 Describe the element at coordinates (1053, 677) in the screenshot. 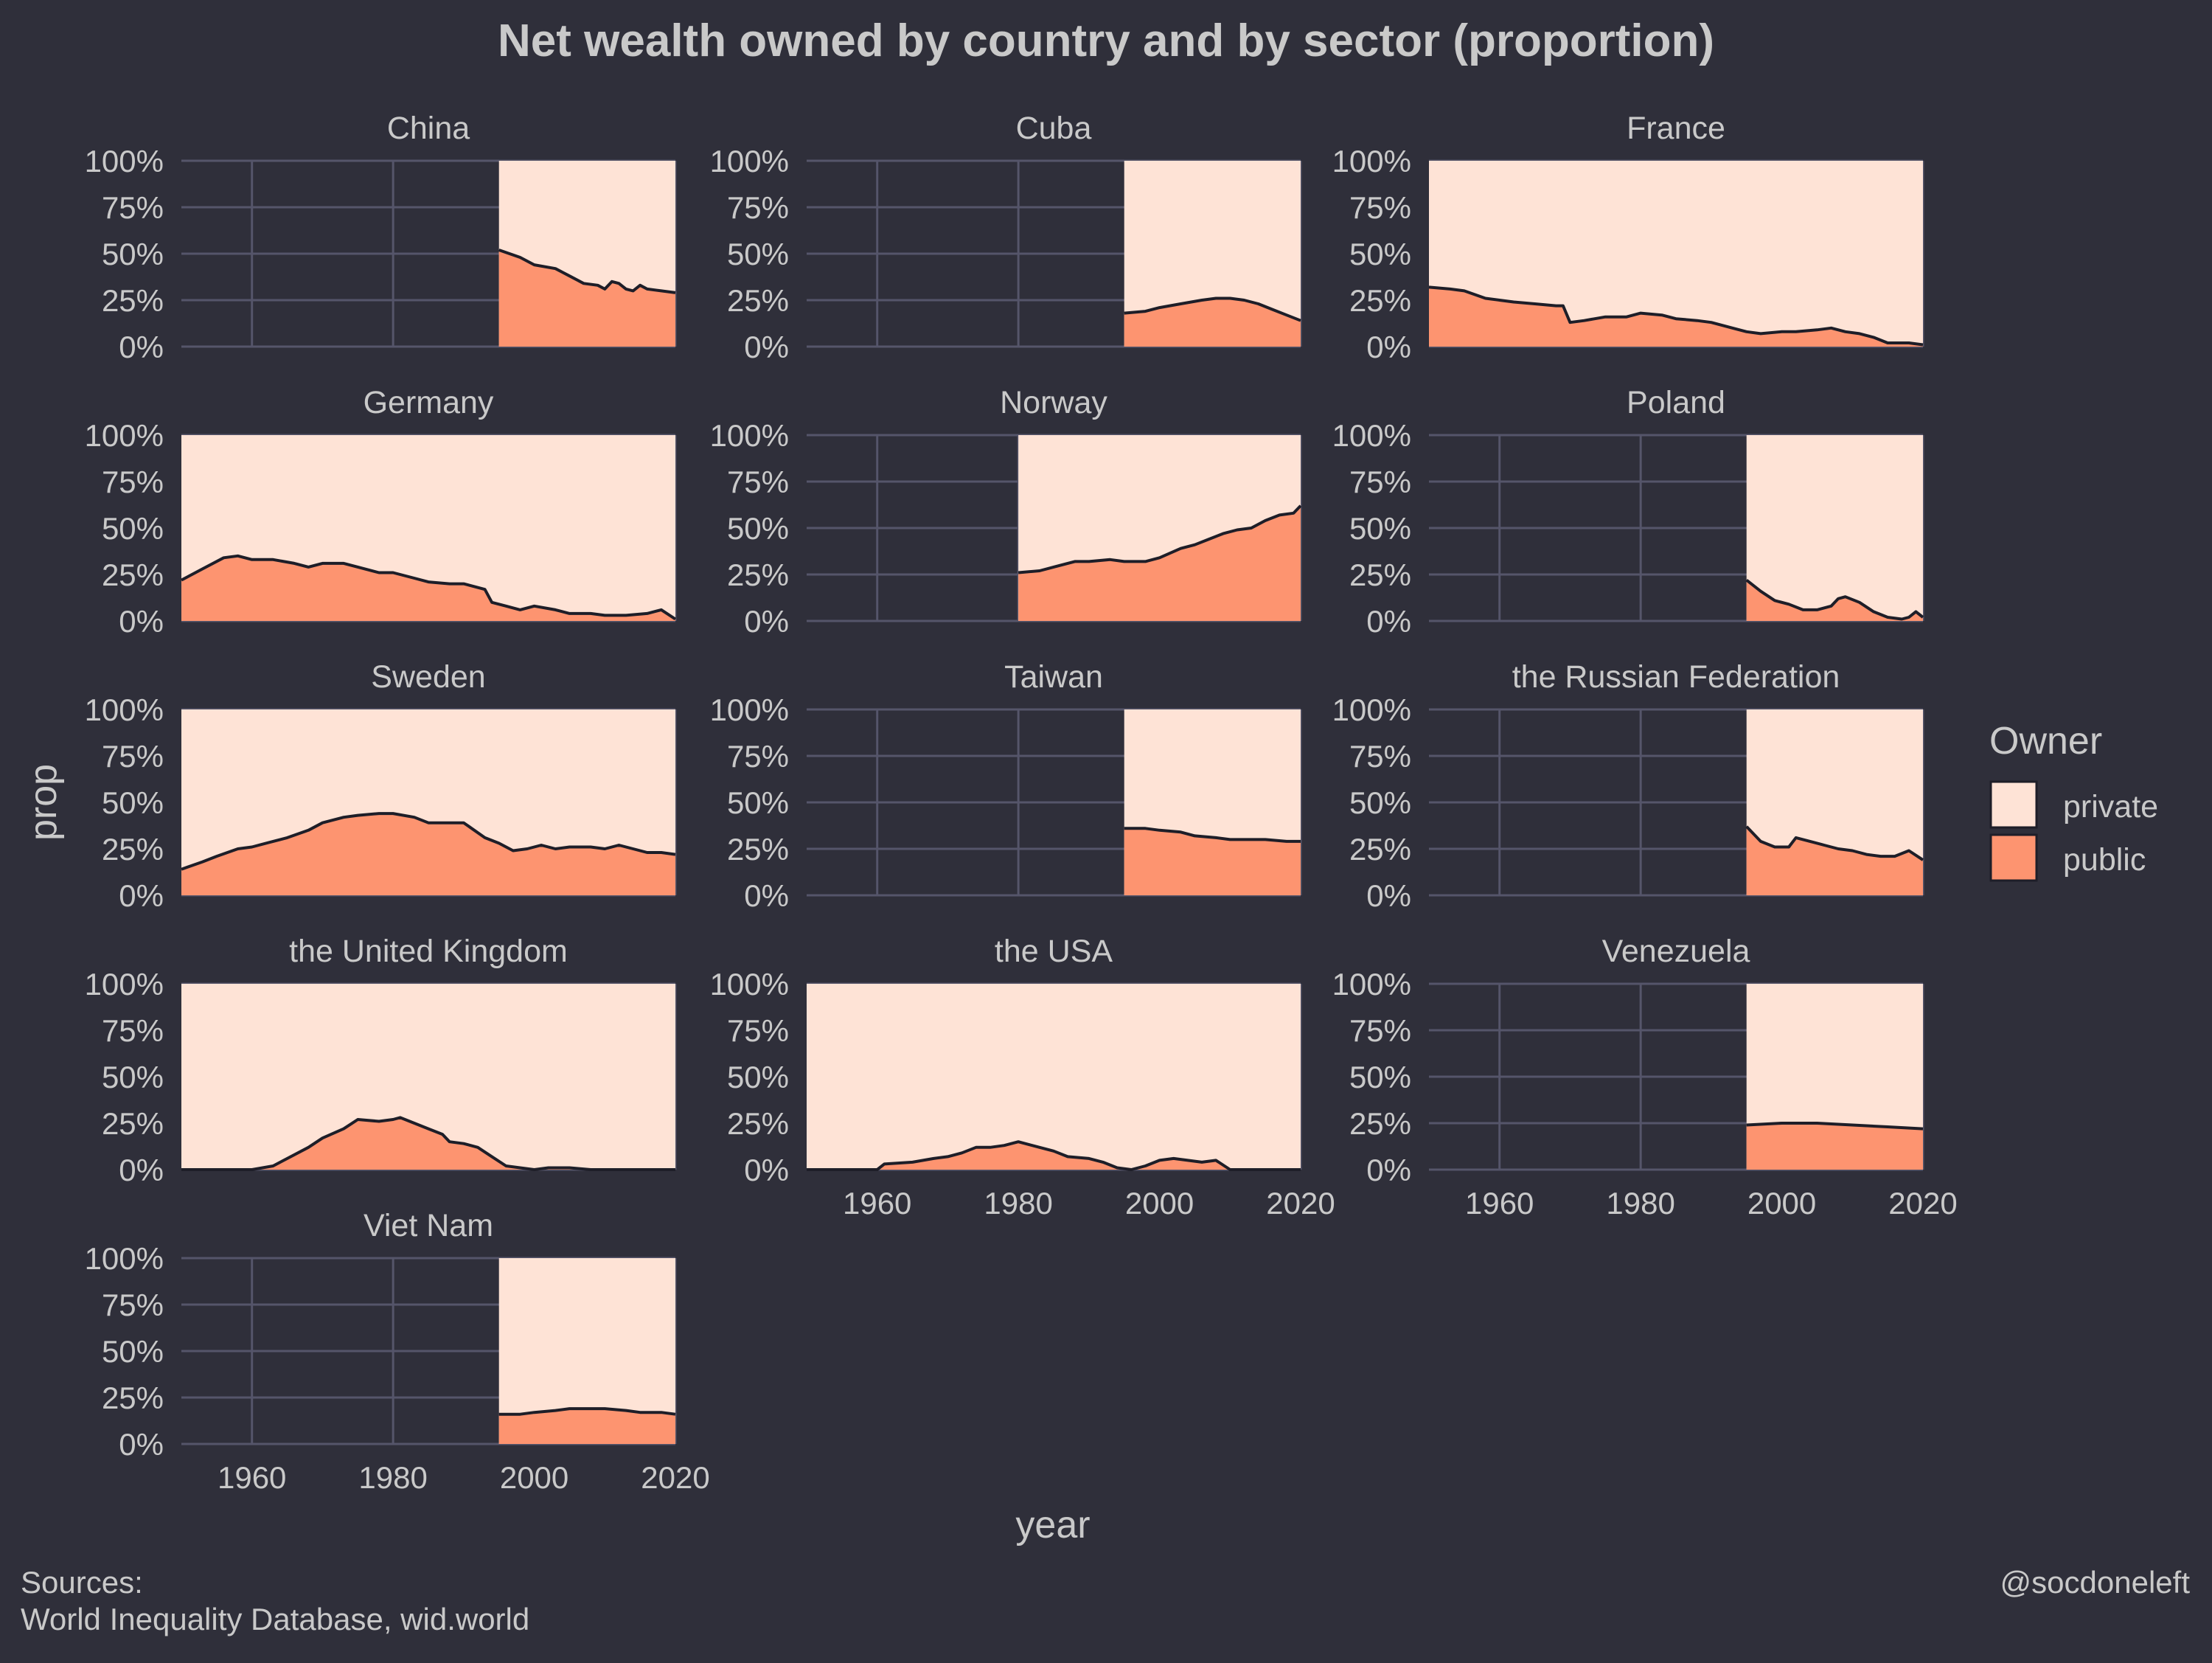

I see `facet-title-taiwan: Taiwan` at that location.